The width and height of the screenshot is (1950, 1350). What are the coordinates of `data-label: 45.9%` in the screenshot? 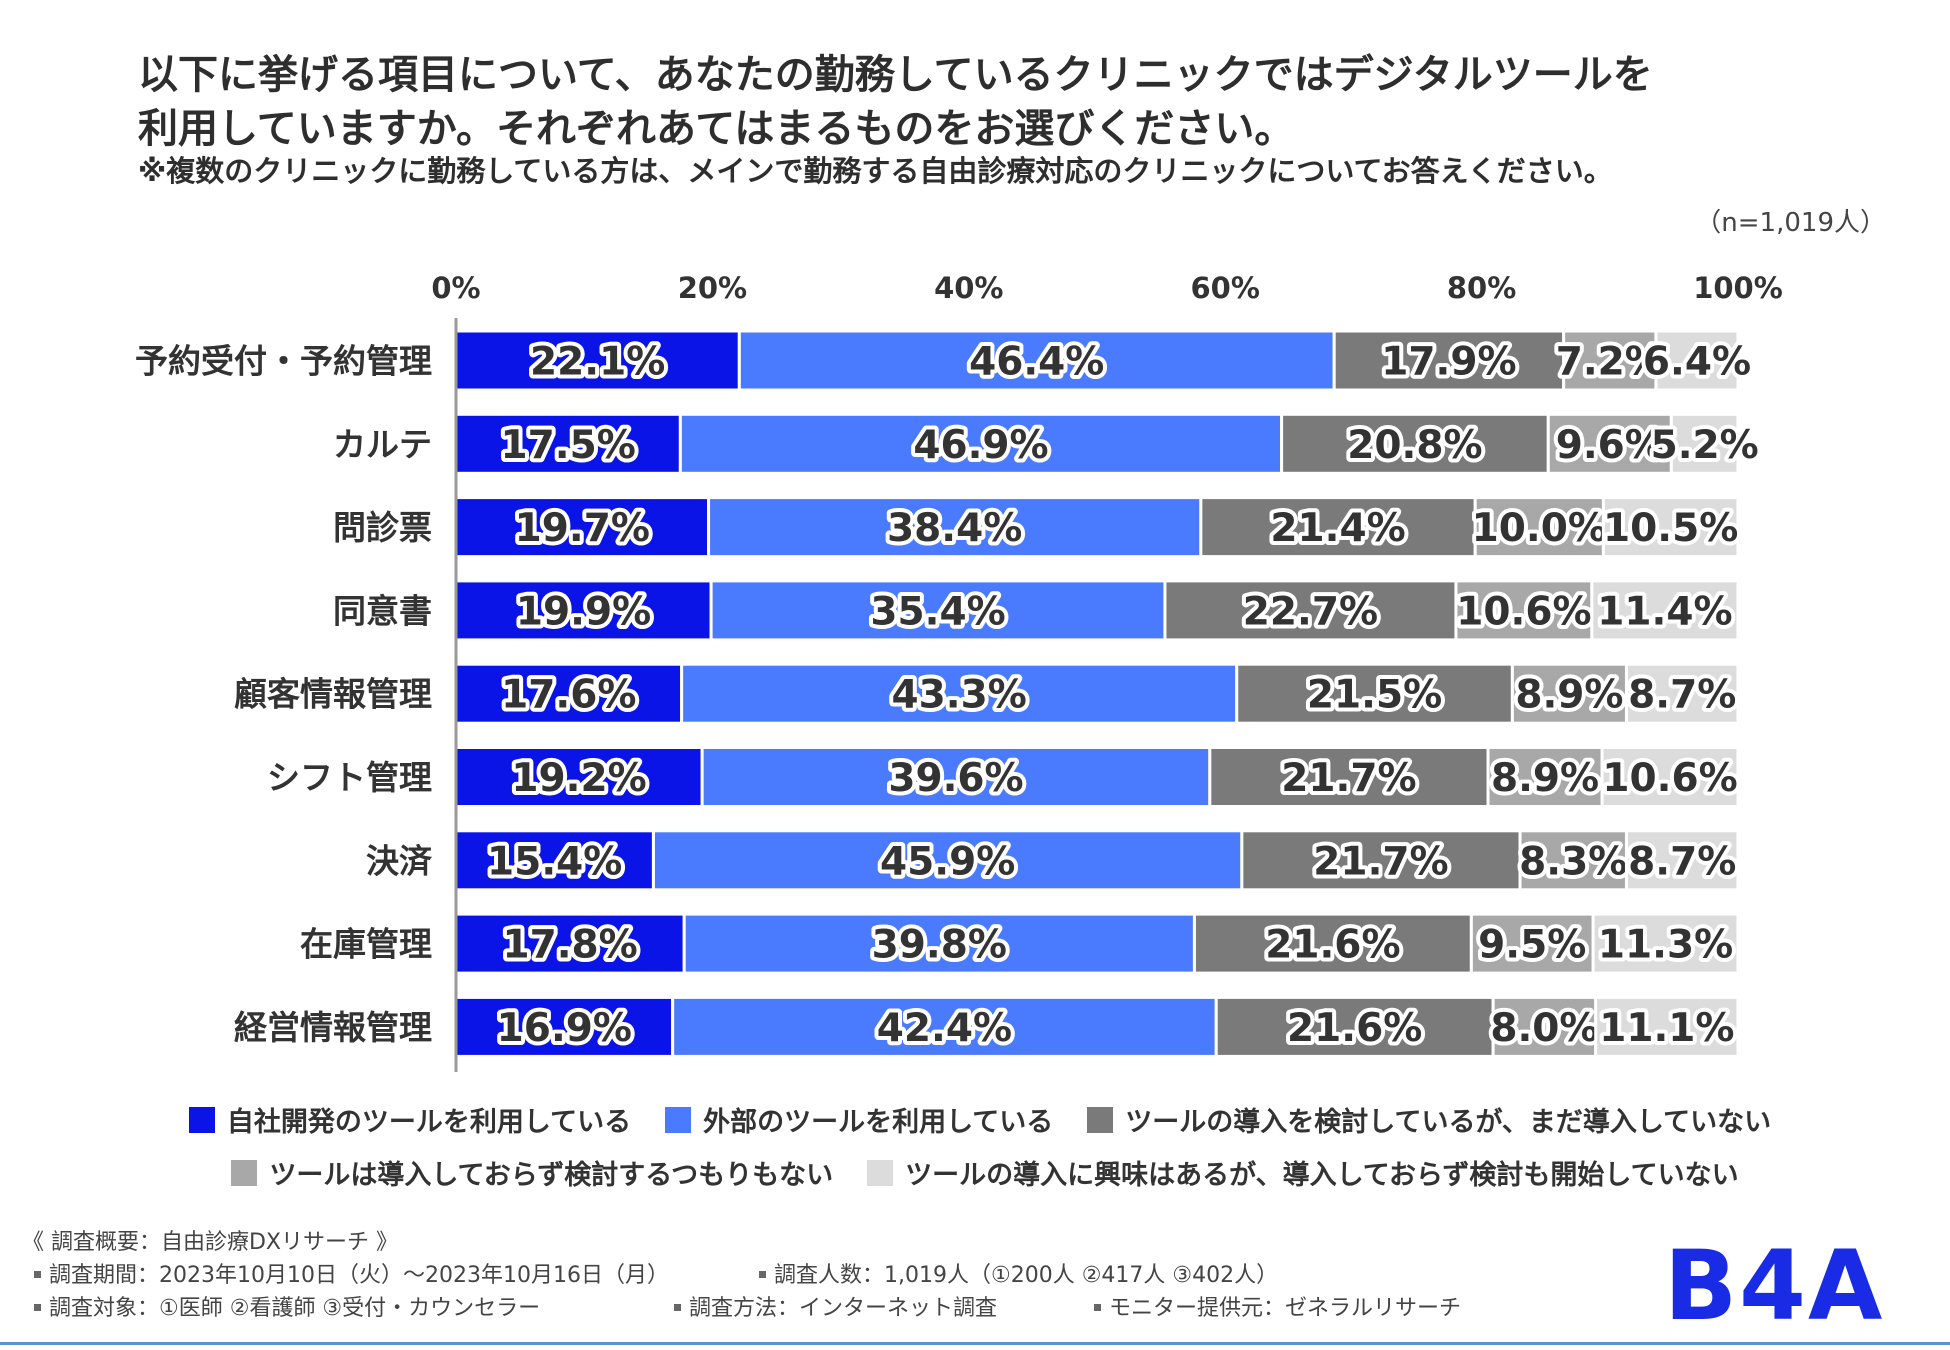 It's located at (947, 861).